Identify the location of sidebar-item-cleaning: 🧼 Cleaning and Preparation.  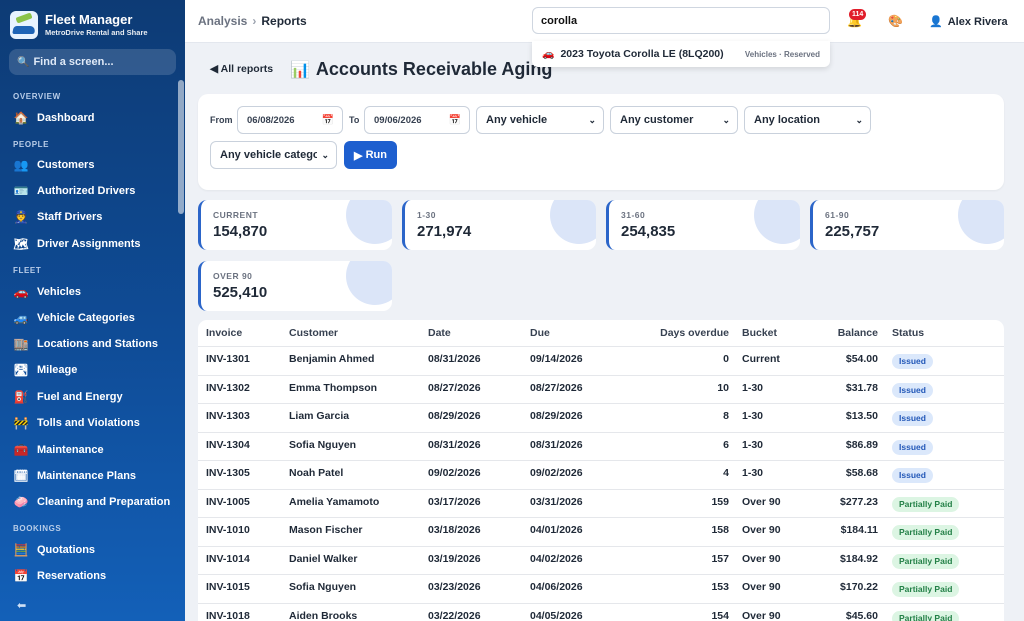
(92, 502).